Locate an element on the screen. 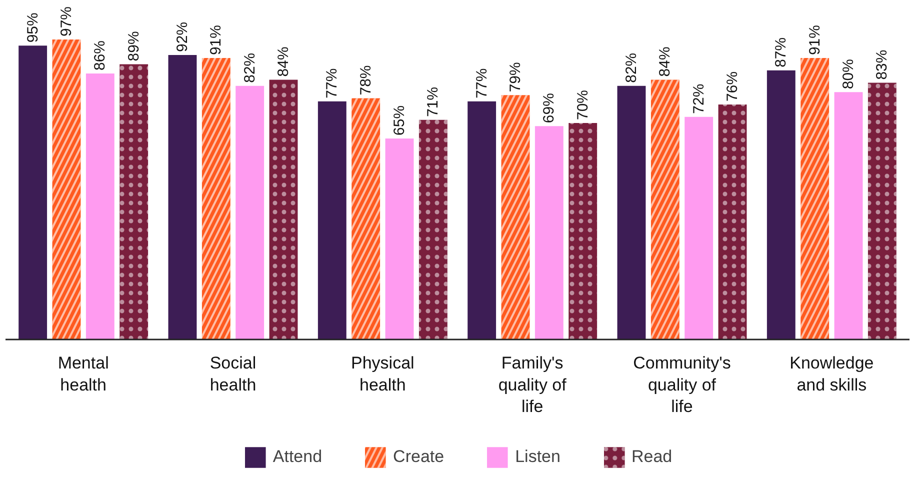  data-label: 89% is located at coordinates (133, 46).